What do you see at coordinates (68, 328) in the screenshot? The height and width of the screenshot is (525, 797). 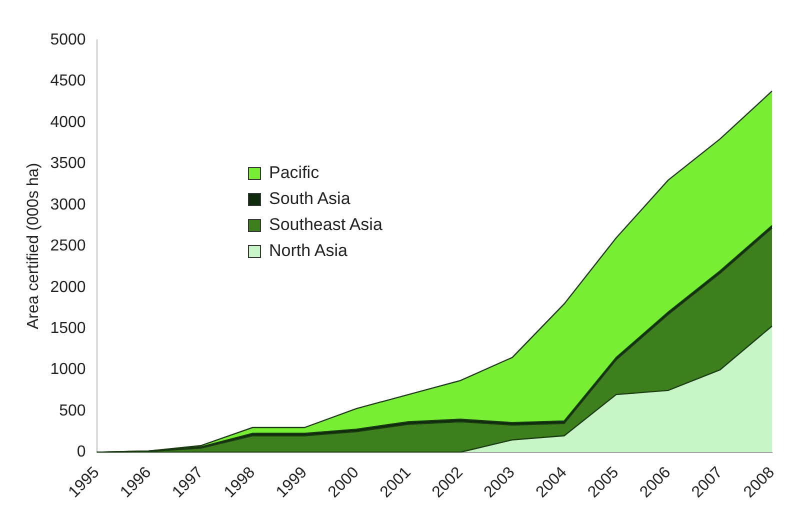 I see `y-tick-label: 1500` at bounding box center [68, 328].